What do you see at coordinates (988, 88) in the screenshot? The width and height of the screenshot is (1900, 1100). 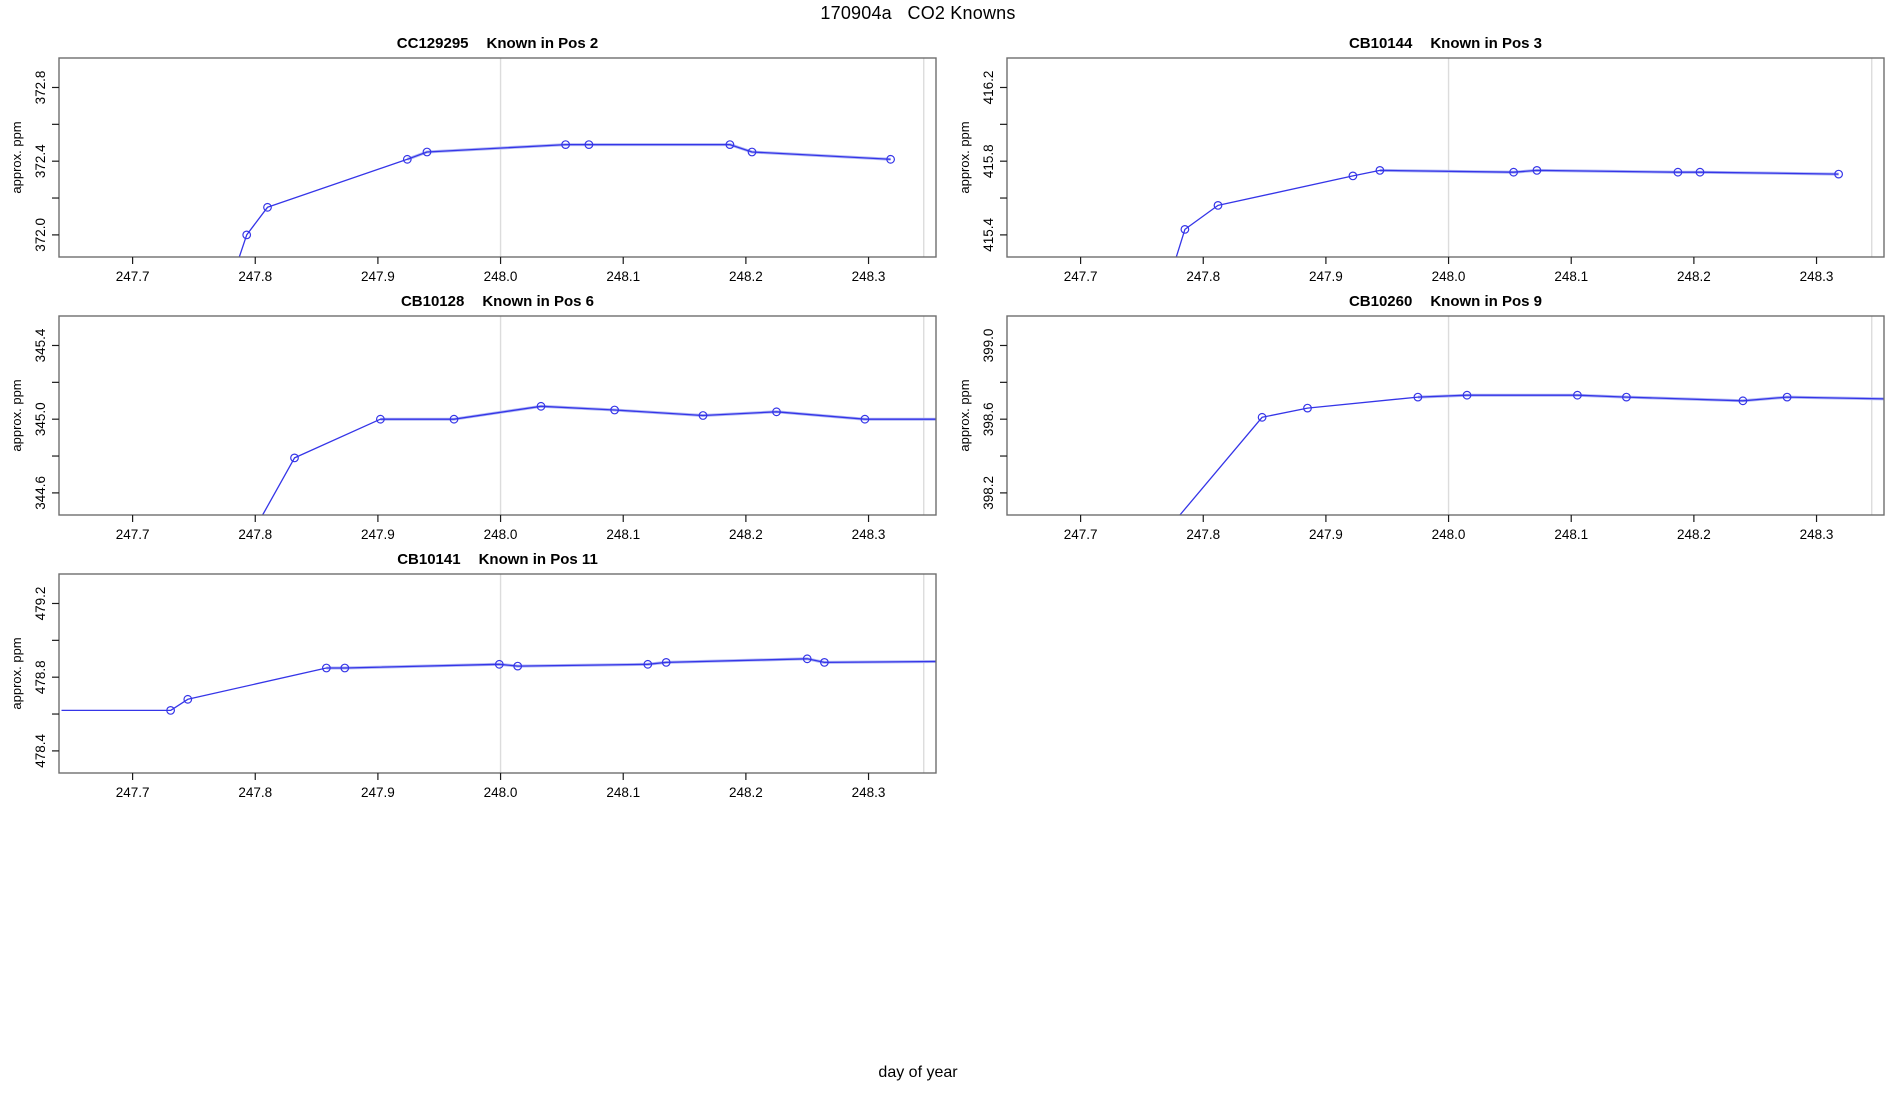 I see `y-tick-label: 416.2` at bounding box center [988, 88].